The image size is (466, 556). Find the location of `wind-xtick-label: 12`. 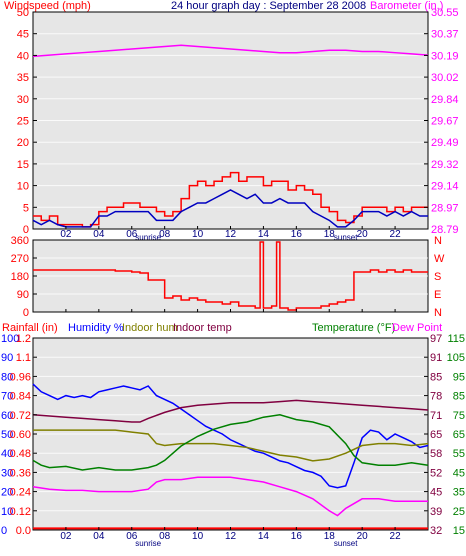

wind-xtick-label: 12 is located at coordinates (231, 234).